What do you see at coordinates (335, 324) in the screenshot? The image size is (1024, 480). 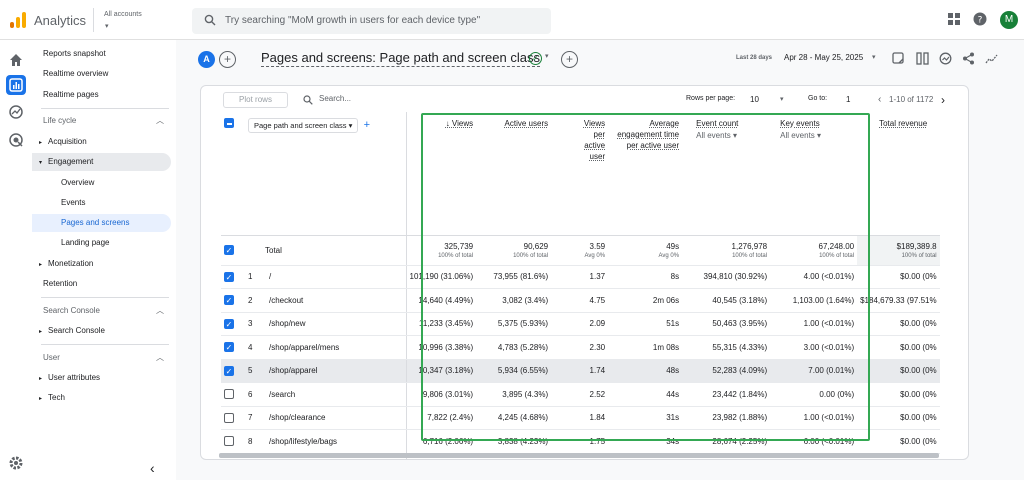 I see `row-page-path: /shop/new` at bounding box center [335, 324].